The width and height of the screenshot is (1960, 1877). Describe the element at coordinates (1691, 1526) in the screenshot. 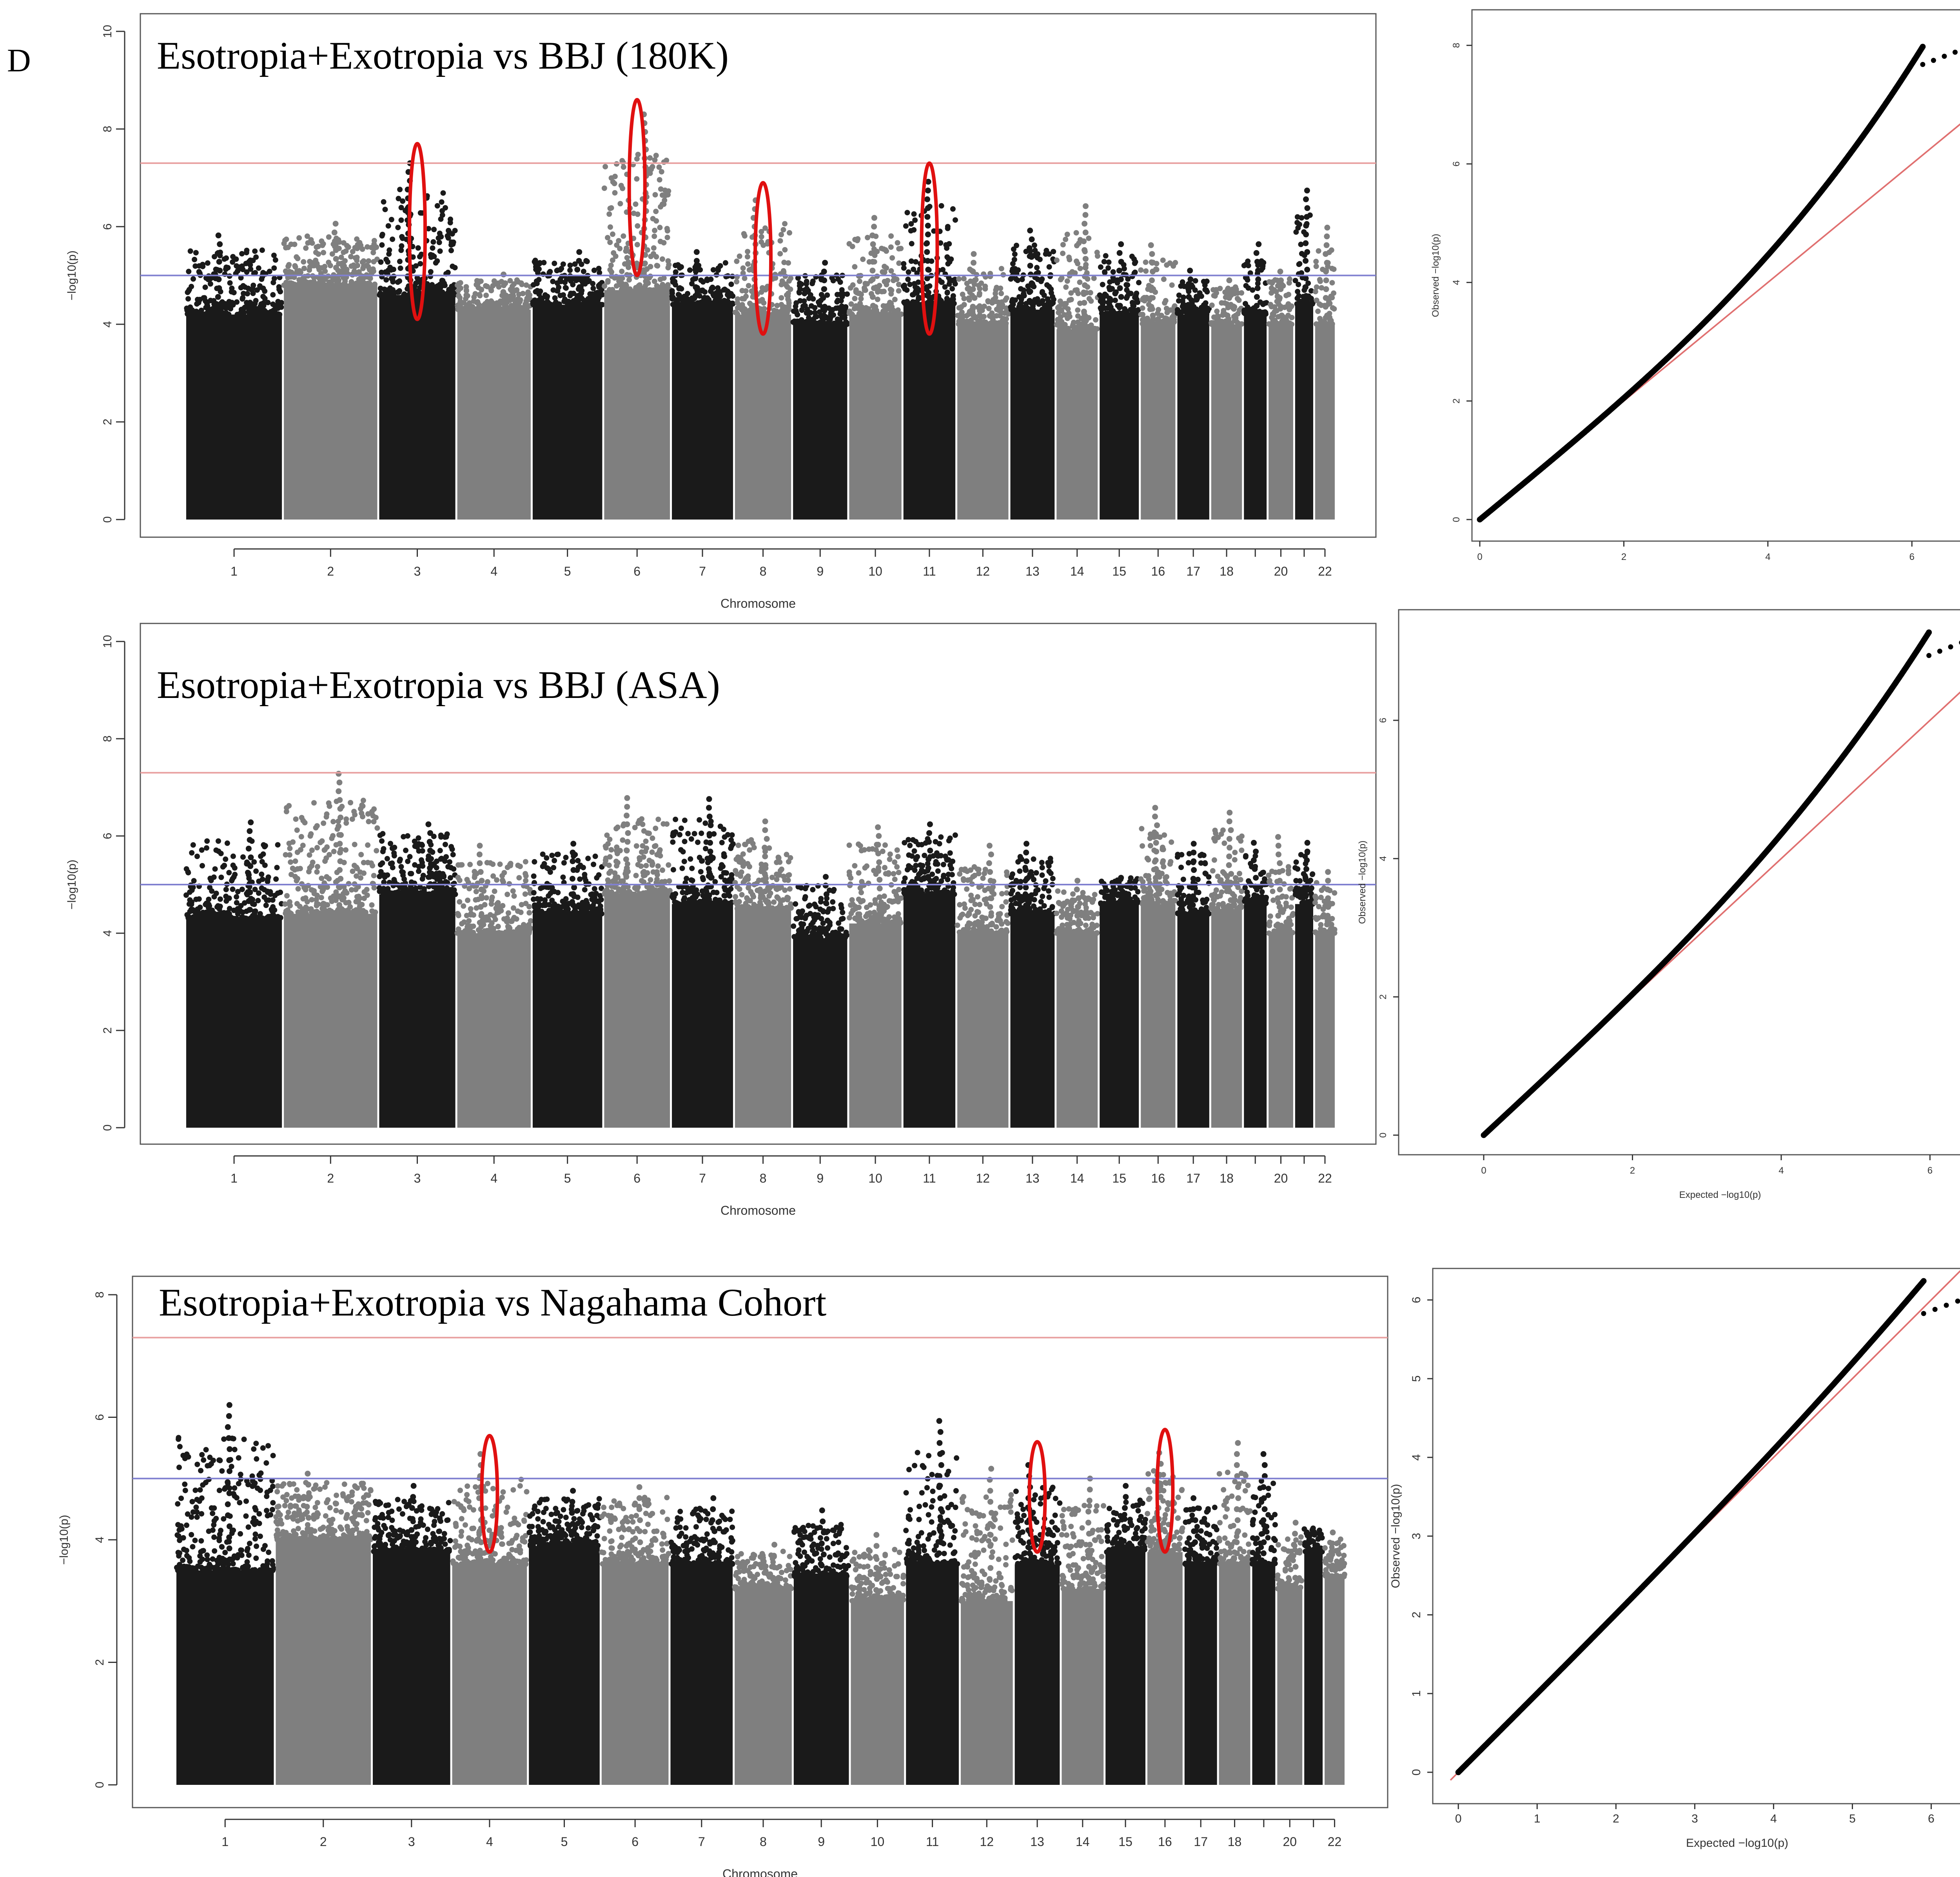

I see `qq-points` at that location.